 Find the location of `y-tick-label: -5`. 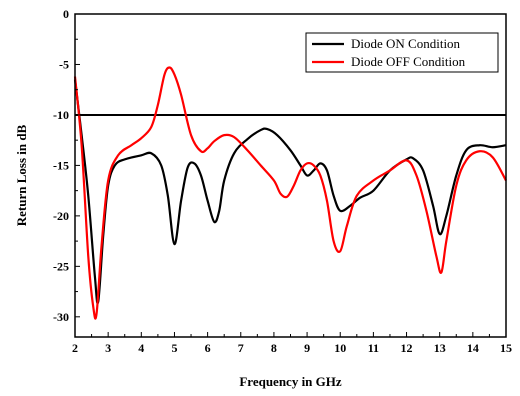

y-tick-label: -5 is located at coordinates (64, 64).